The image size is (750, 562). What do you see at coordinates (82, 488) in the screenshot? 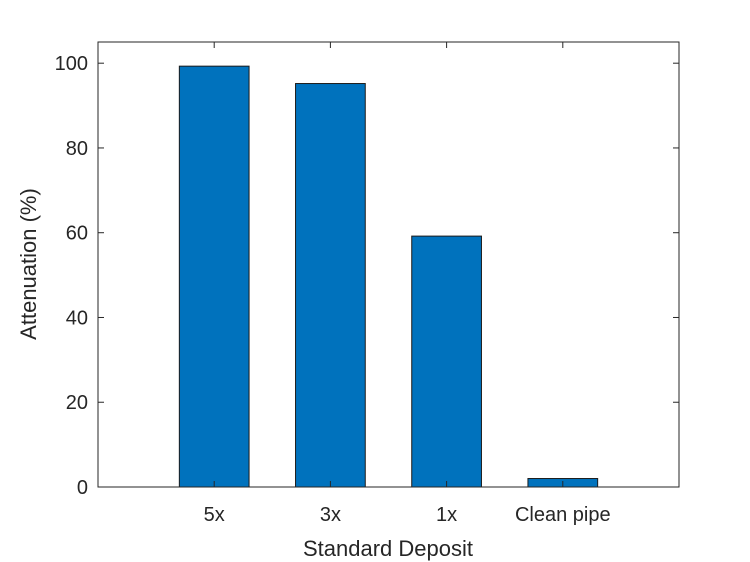
I see `y-tick-label: 0` at bounding box center [82, 488].